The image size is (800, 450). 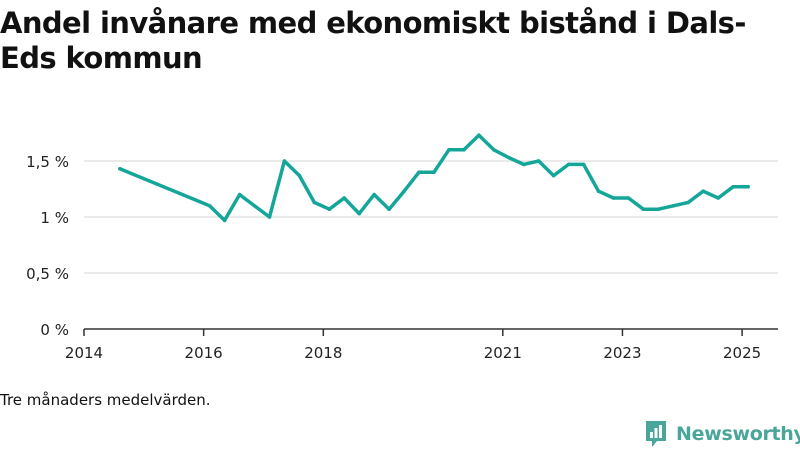 I want to click on x-tick-label: 2023, so click(x=622, y=353).